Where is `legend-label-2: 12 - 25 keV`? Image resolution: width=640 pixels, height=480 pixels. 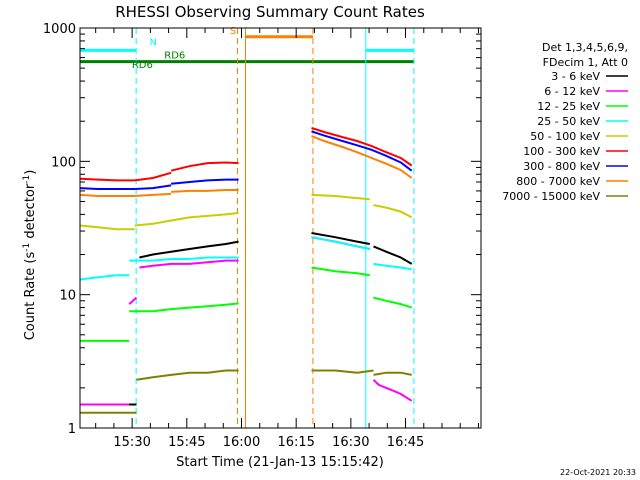
legend-label-2: 12 - 25 keV is located at coordinates (568, 106).